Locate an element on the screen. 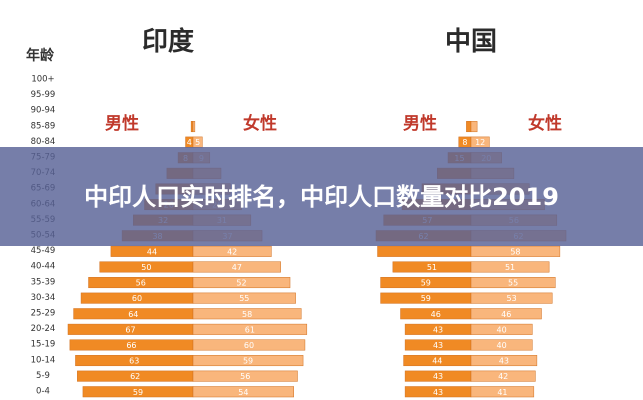  age-tick-label: 5-9 is located at coordinates (43, 376).